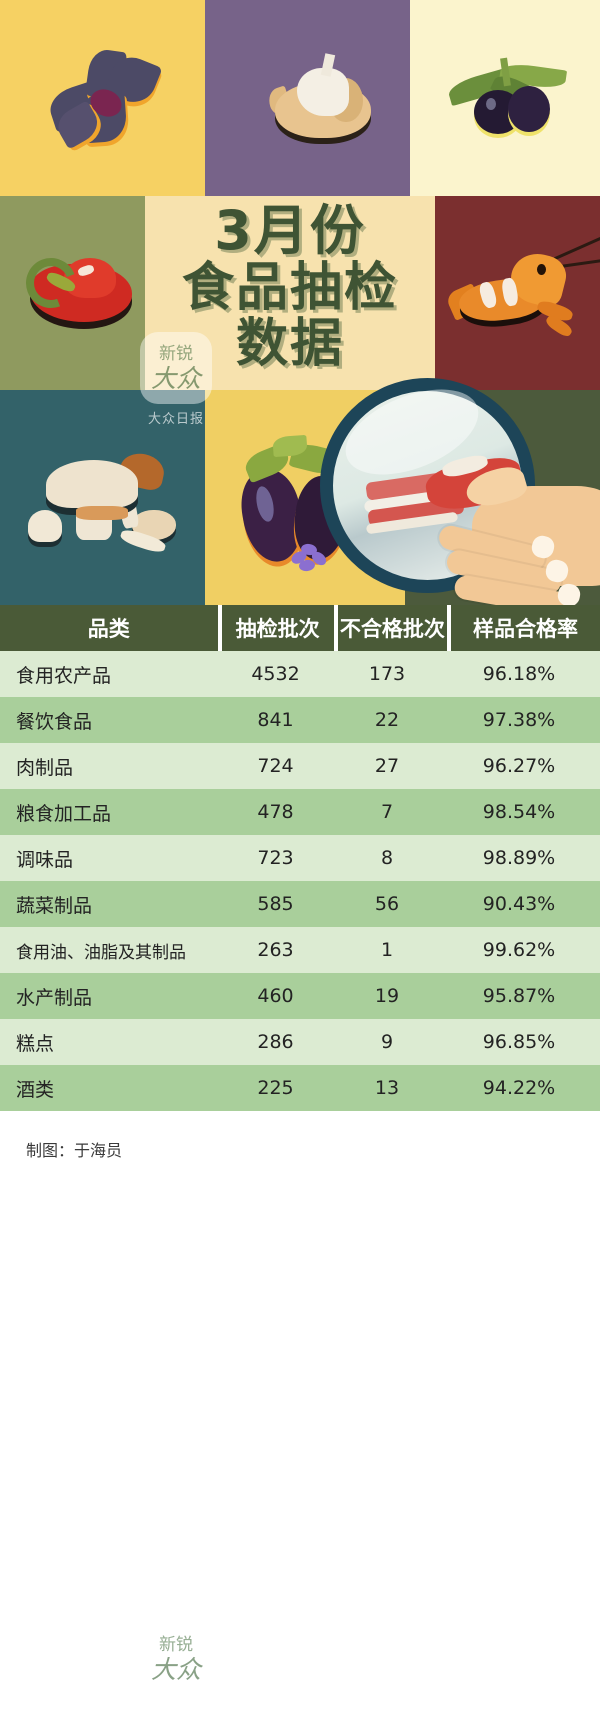 The height and width of the screenshot is (1718, 600). I want to click on column-header-batches: 抽检批次, so click(277, 628).